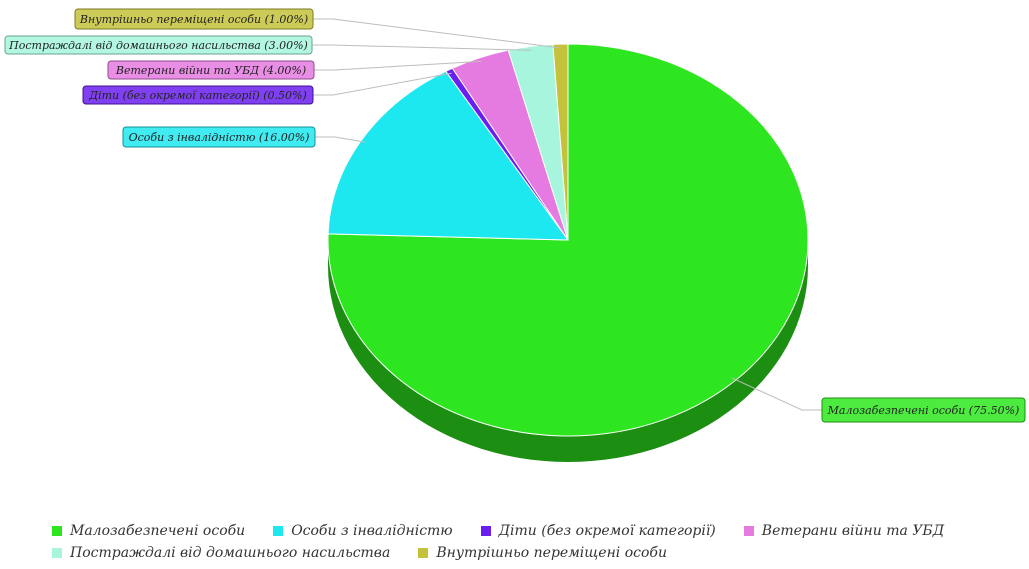 Image resolution: width=1029 pixels, height=569 pixels. Describe the element at coordinates (372, 531) in the screenshot. I see `legend-label-1: Особи з інвалідністю` at that location.